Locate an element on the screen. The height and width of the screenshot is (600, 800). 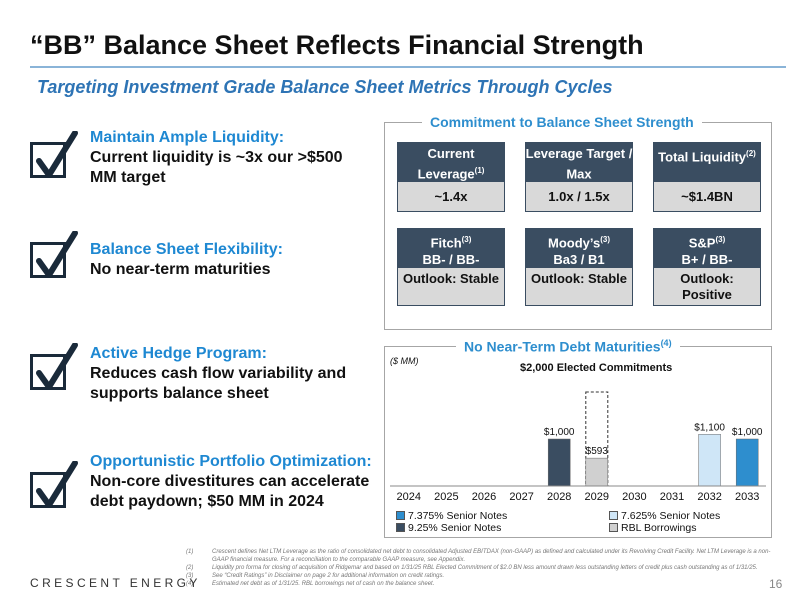
bullet-heading: Active Hedge Program: is located at coordinates (178, 353).